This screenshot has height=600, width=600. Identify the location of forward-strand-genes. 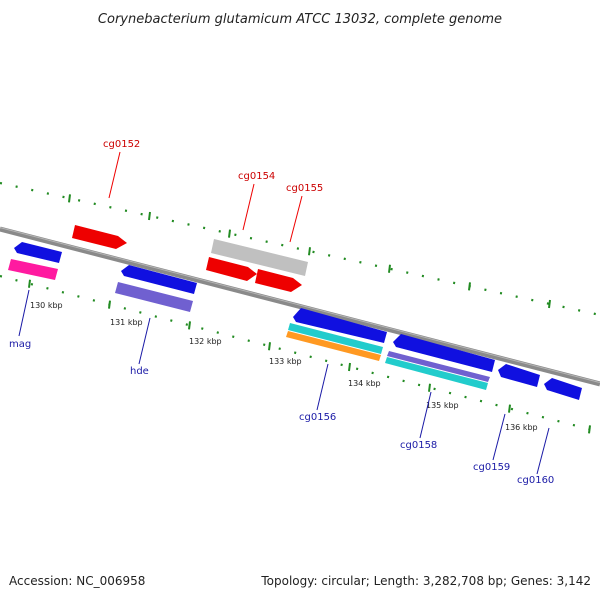
(190, 258).